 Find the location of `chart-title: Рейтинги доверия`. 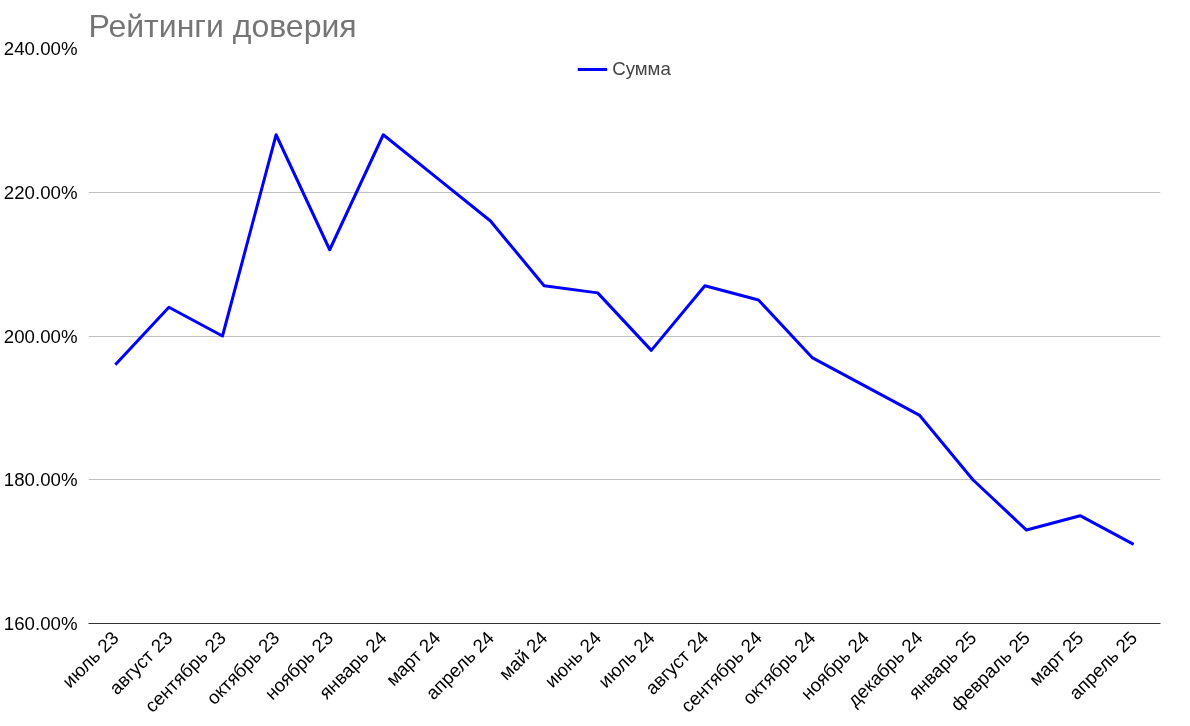

chart-title: Рейтинги доверия is located at coordinates (222, 25).